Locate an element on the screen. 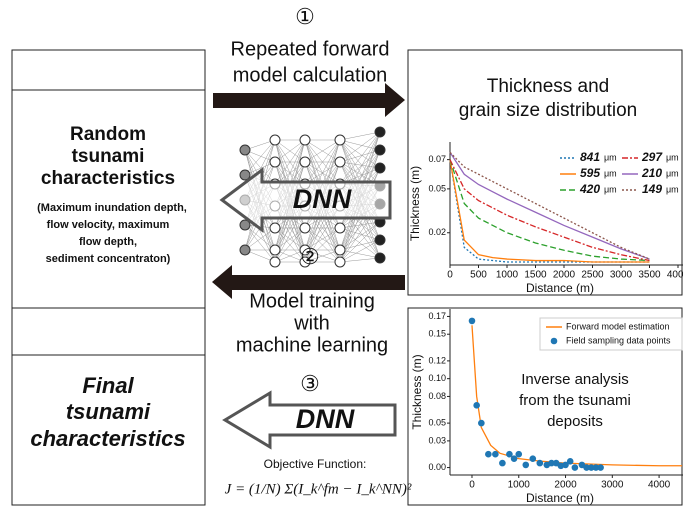 The height and width of the screenshot is (507, 683). legend-label: 297 is located at coordinates (652, 157).